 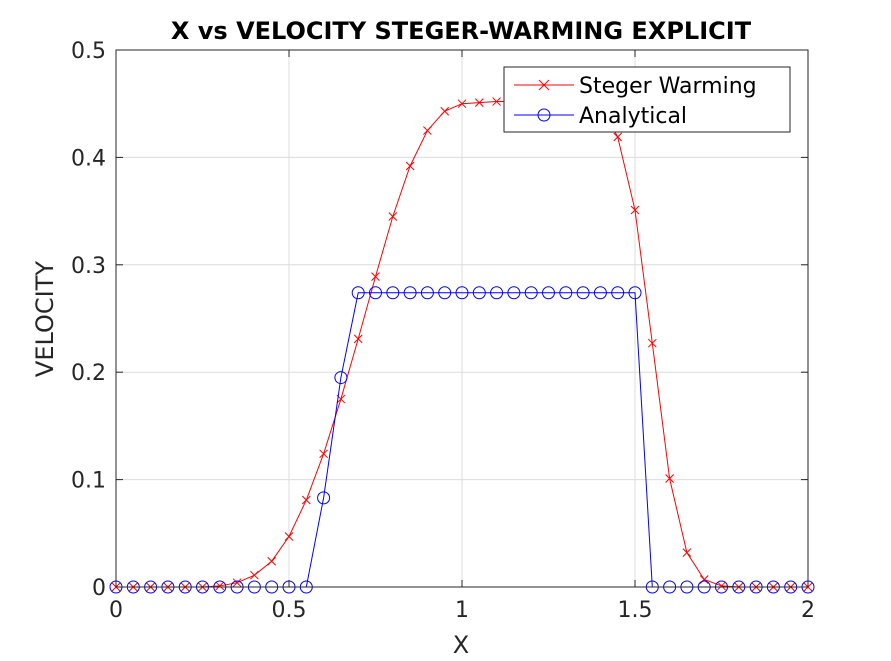 I want to click on legend-label-analytical: Analytical, so click(x=633, y=116).